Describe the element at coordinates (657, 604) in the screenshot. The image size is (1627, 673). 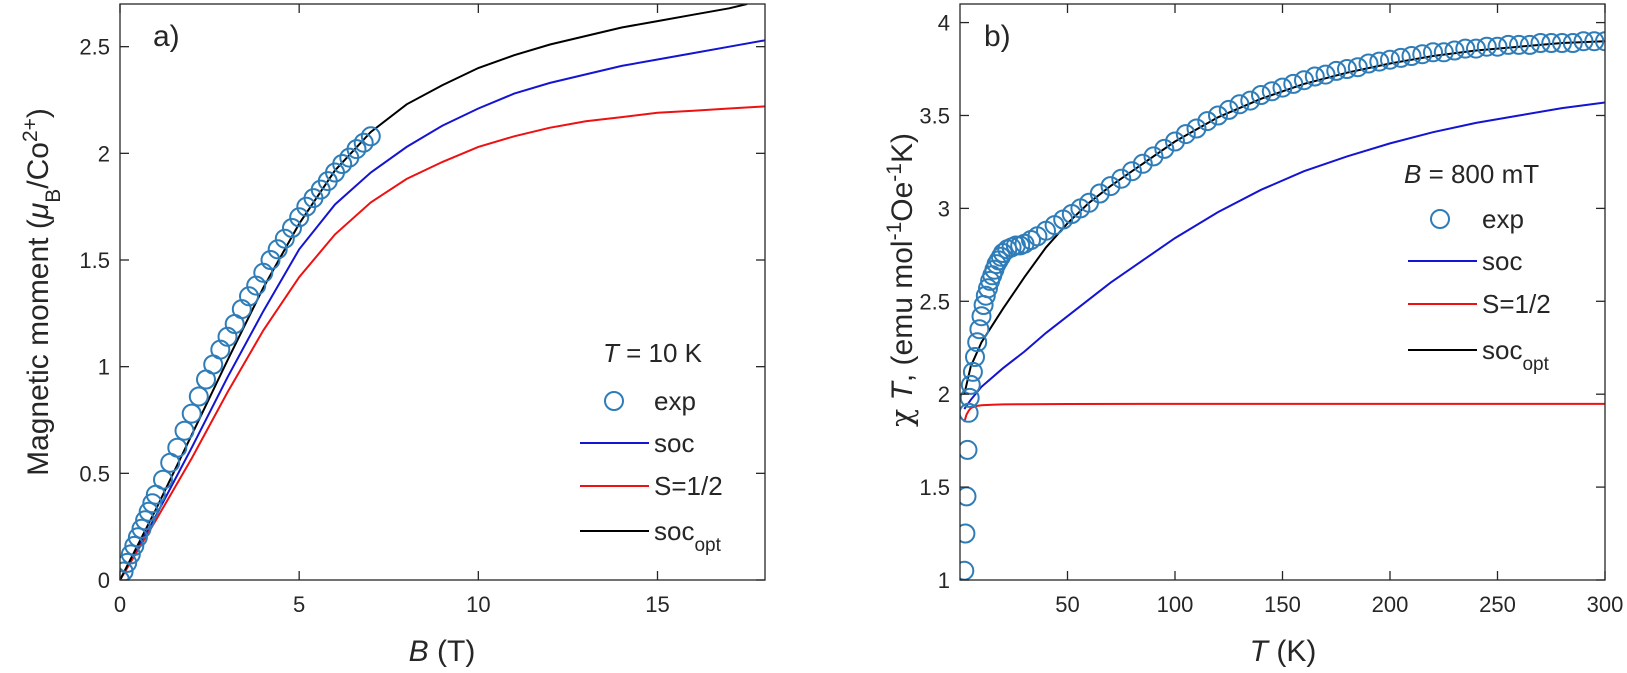
I see `x-tick-label-a: 15` at that location.